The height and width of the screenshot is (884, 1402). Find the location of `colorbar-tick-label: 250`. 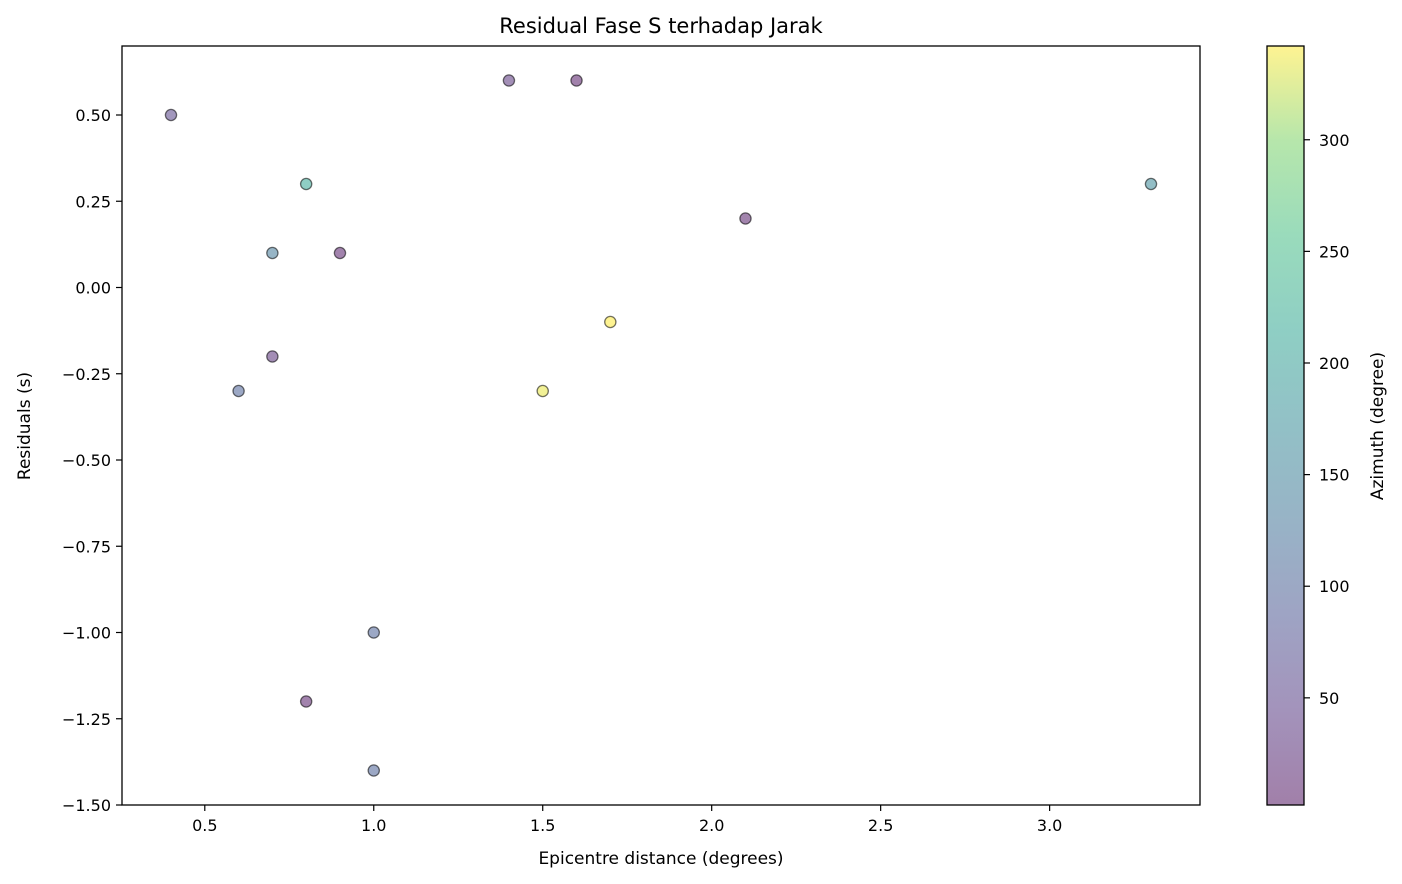

colorbar-tick-label: 250 is located at coordinates (1334, 251).